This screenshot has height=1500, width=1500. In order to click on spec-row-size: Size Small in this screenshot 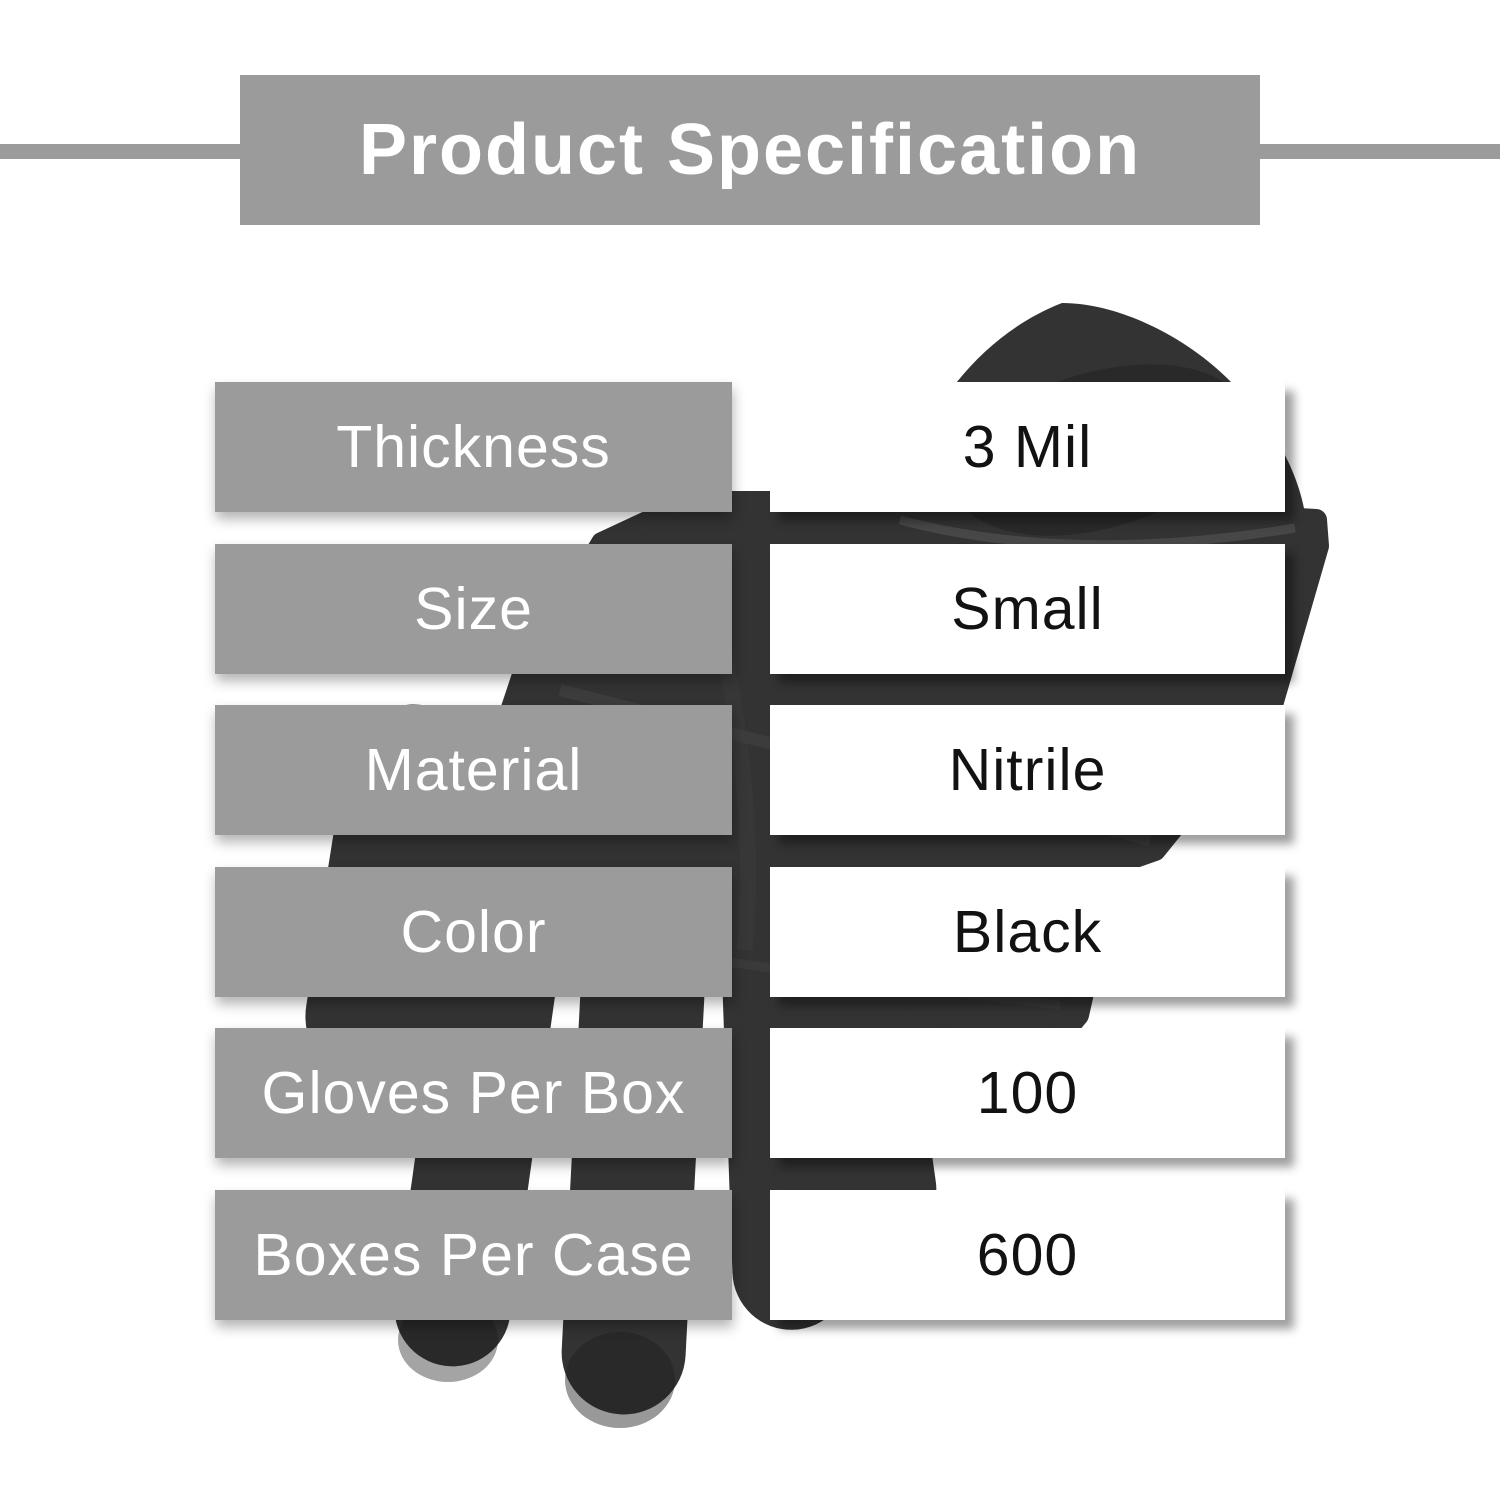, I will do `click(750, 608)`.